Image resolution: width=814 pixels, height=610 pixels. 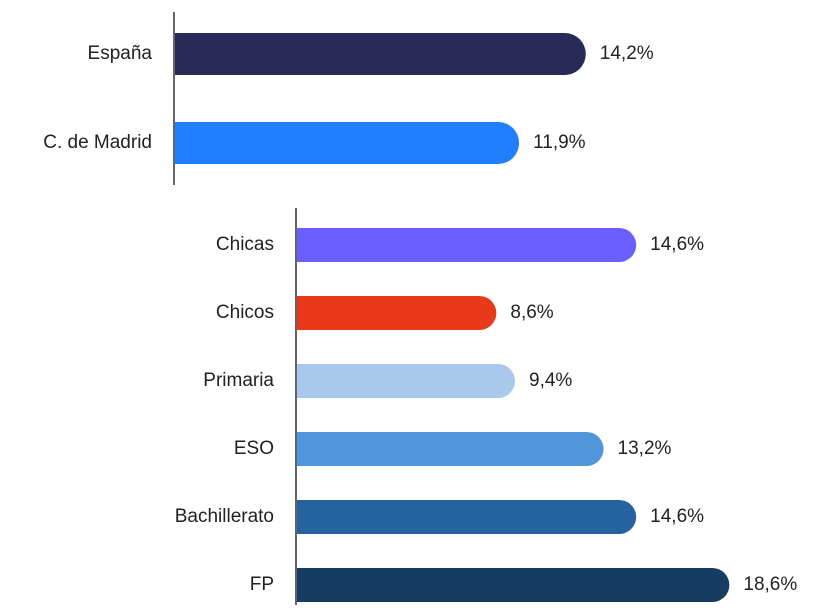 What do you see at coordinates (559, 142) in the screenshot?
I see `value-label: 11,9%` at bounding box center [559, 142].